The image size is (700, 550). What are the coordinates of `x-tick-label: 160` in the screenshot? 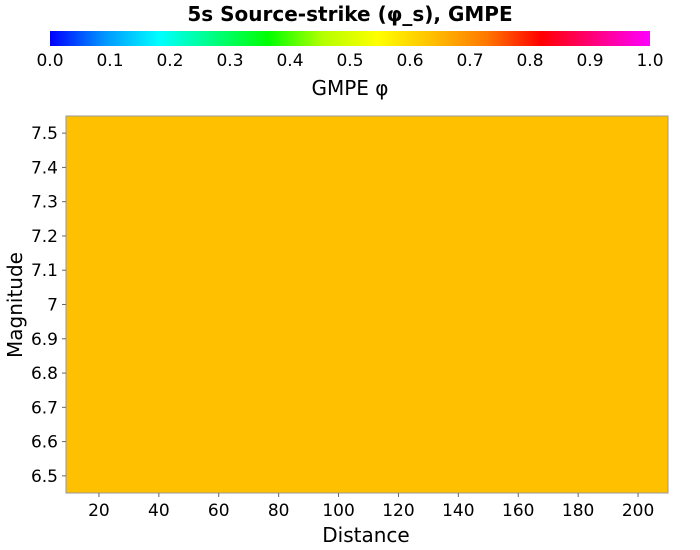 It's located at (518, 511).